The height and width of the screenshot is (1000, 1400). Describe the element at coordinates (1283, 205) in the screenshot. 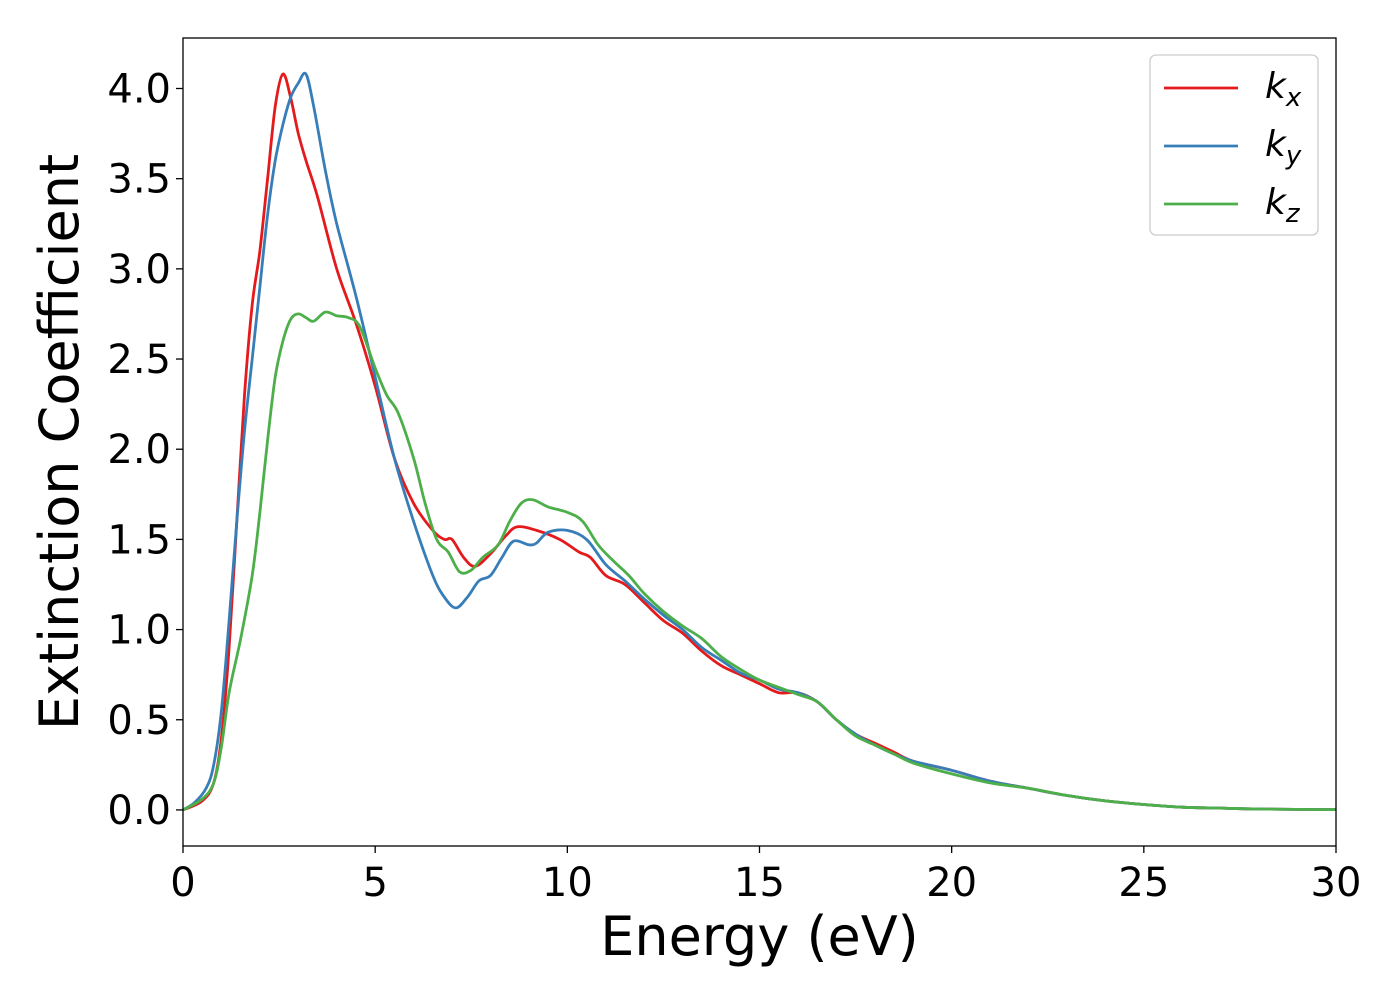

I see `legend-label-kz: kz` at that location.